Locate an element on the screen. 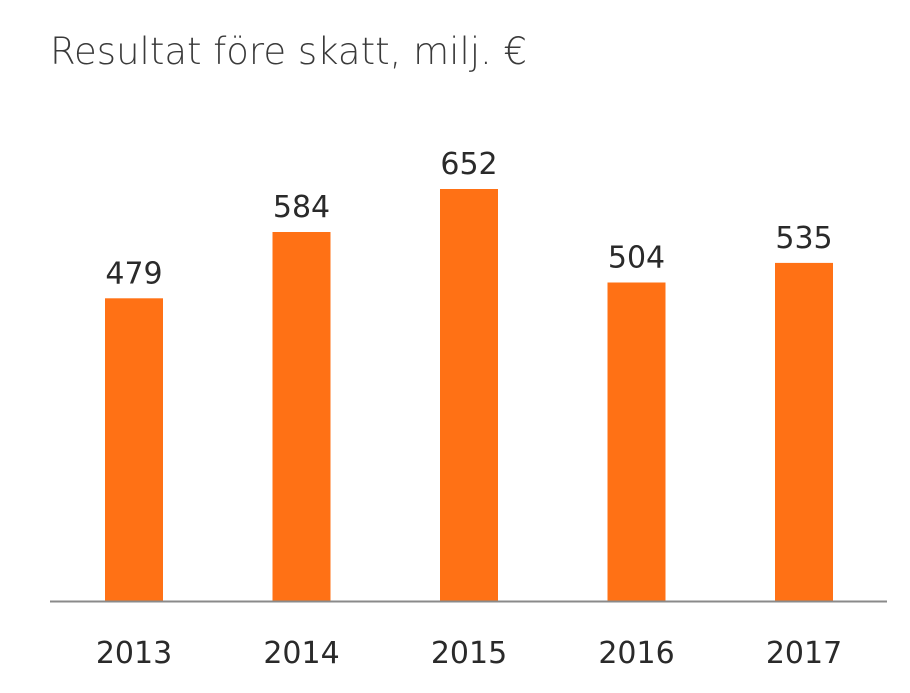  data-label-2014: 584 is located at coordinates (301, 207).